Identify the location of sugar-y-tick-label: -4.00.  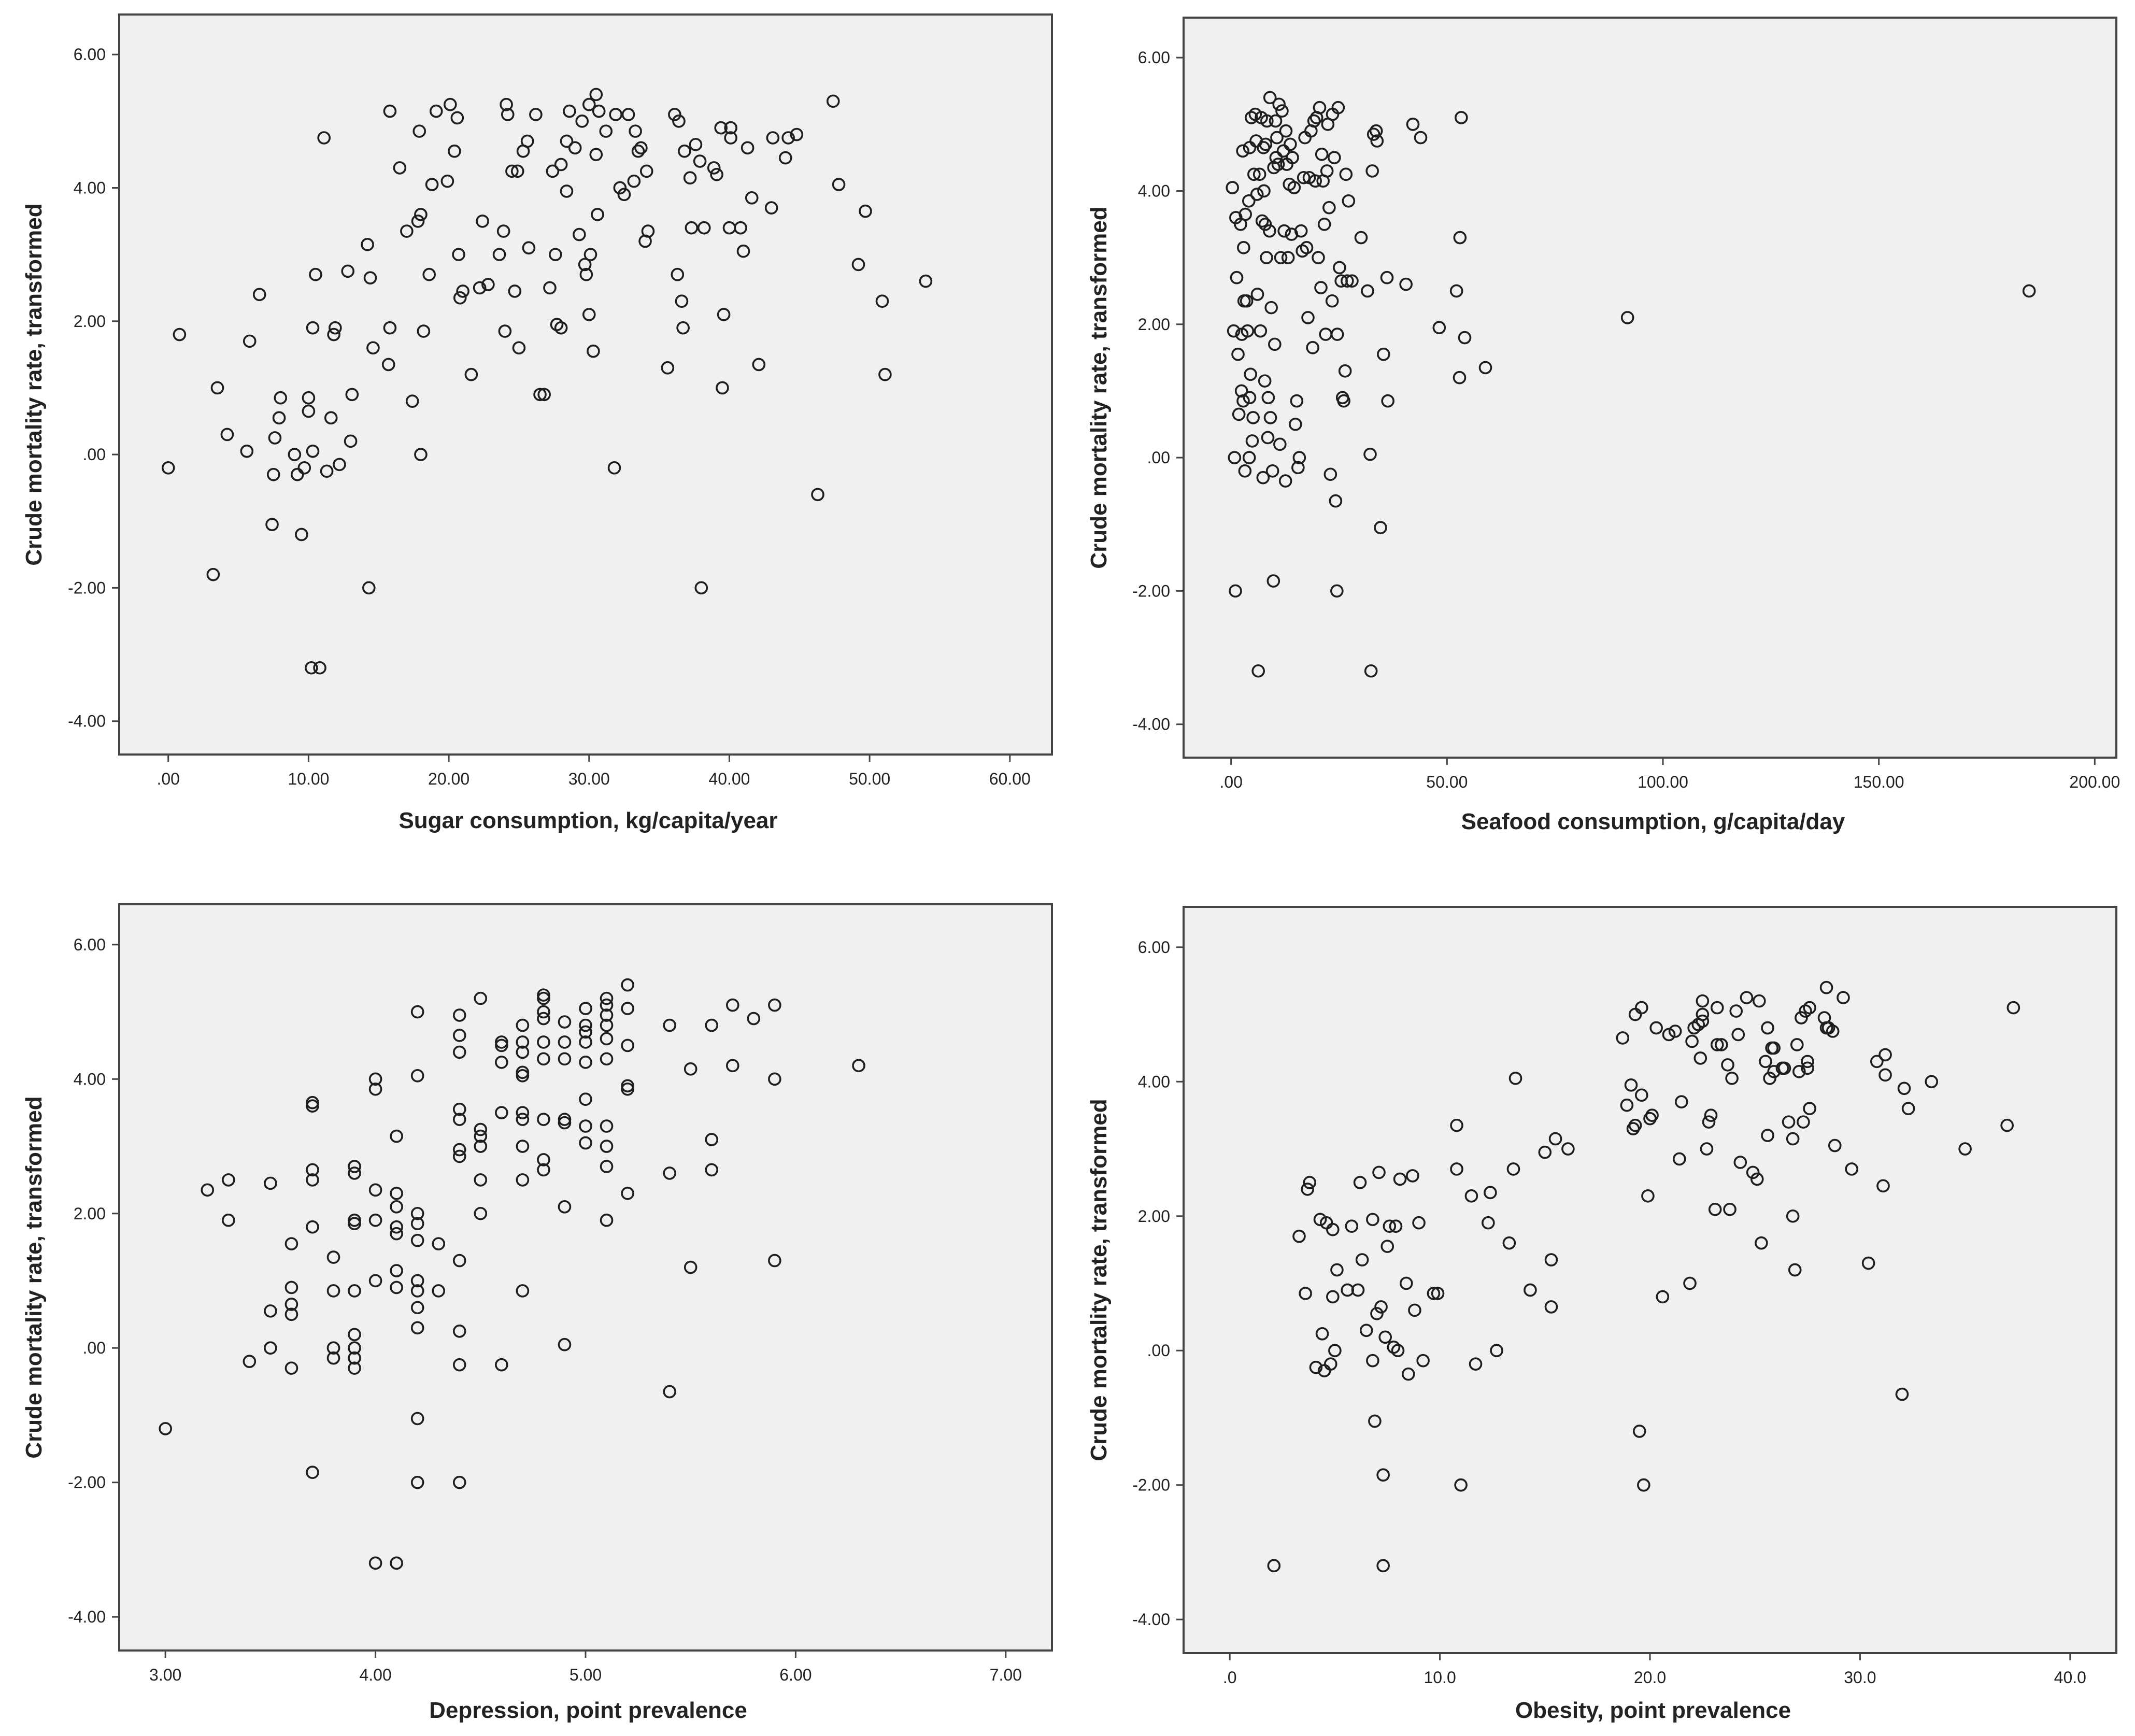
(87, 721).